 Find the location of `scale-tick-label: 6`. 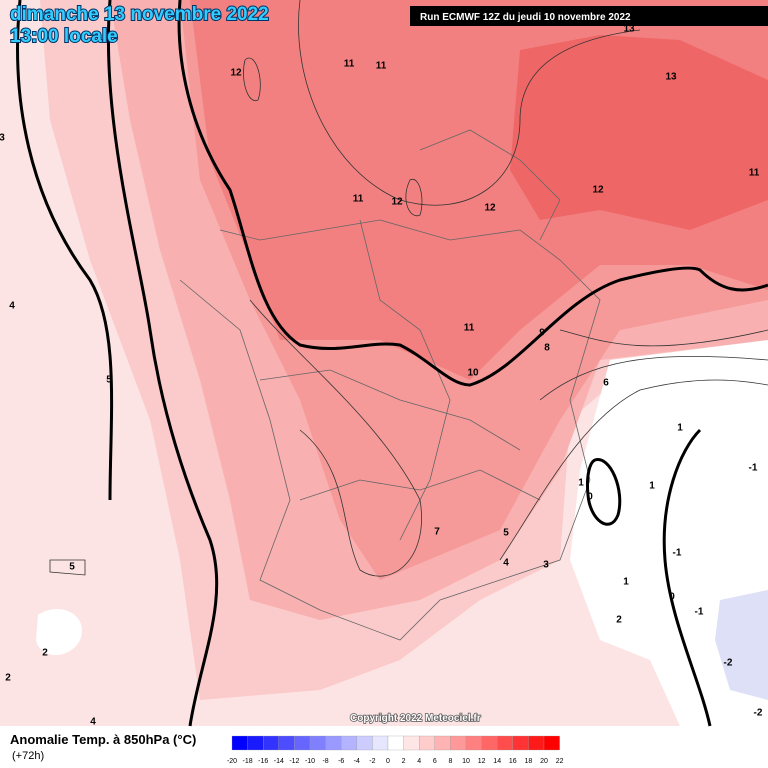

scale-tick-label: 6 is located at coordinates (435, 761).